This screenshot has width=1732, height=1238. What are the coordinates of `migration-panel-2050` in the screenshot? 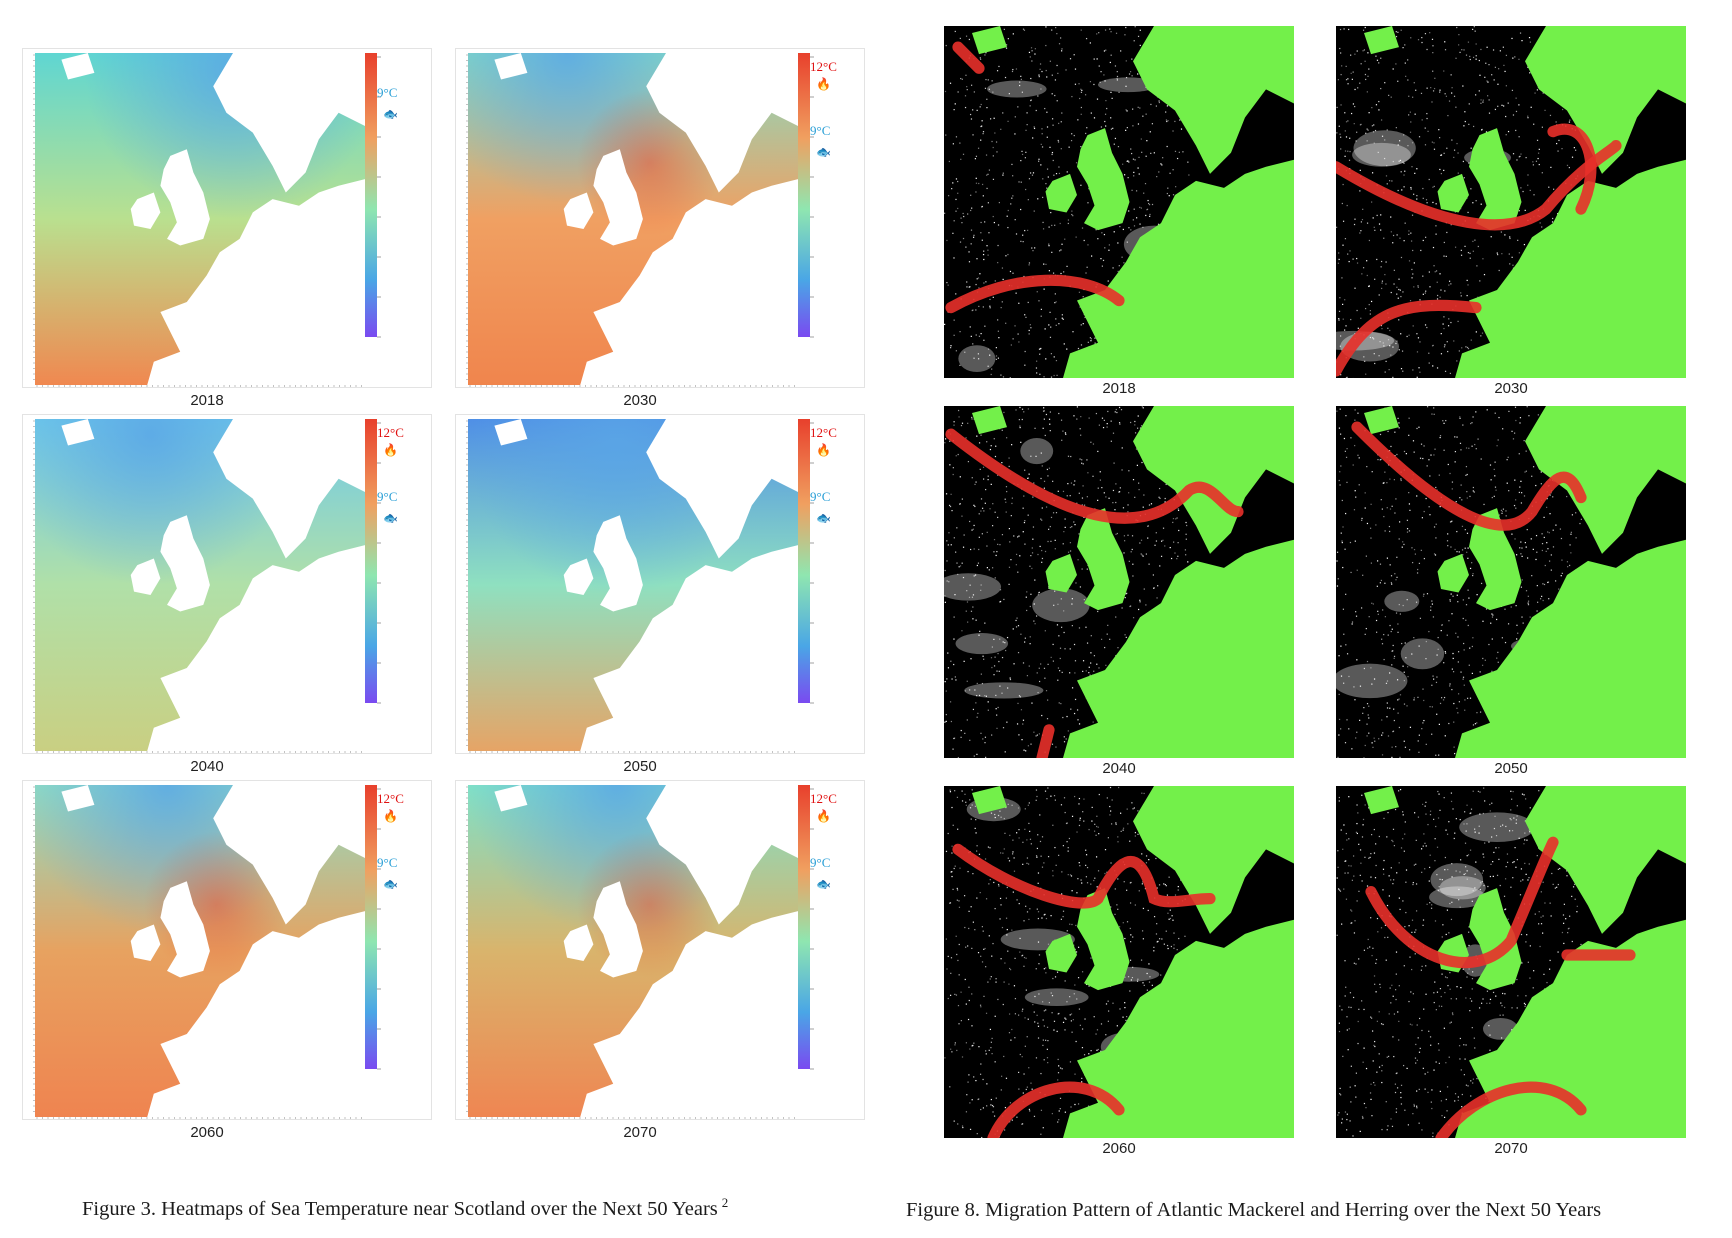 It's located at (1511, 582).